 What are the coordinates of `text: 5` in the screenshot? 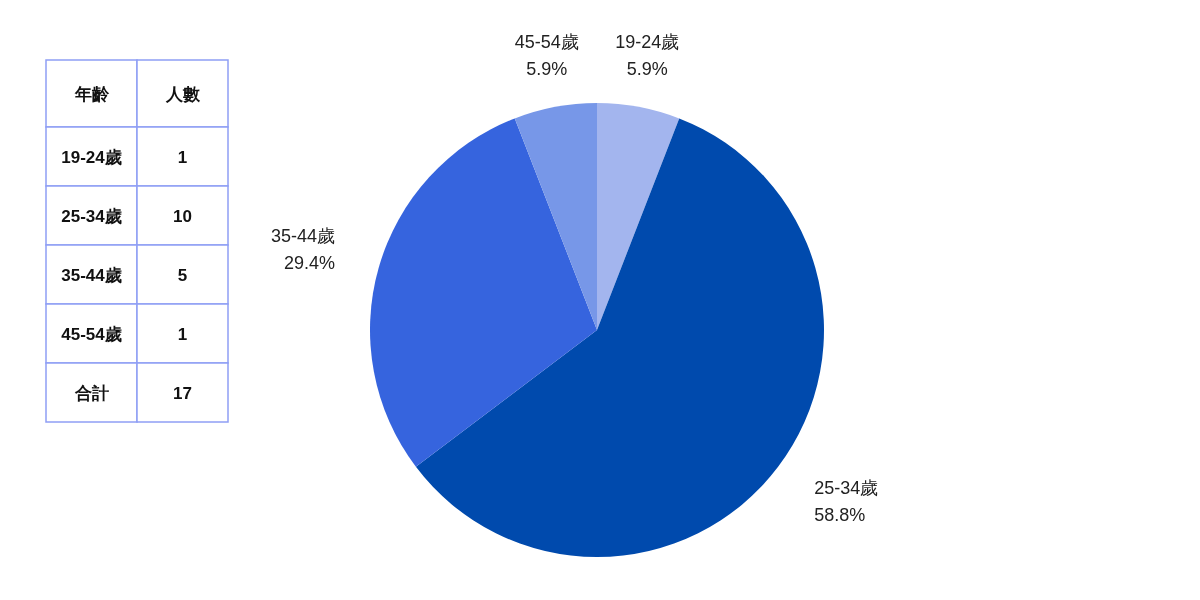 It's located at (182, 275).